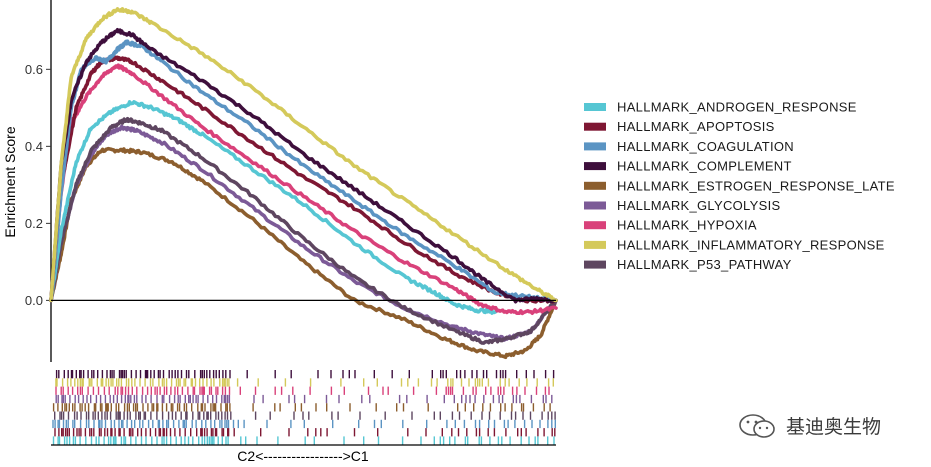 This screenshot has width=931, height=467. I want to click on watermark: 基迪奥生物, so click(809, 425).